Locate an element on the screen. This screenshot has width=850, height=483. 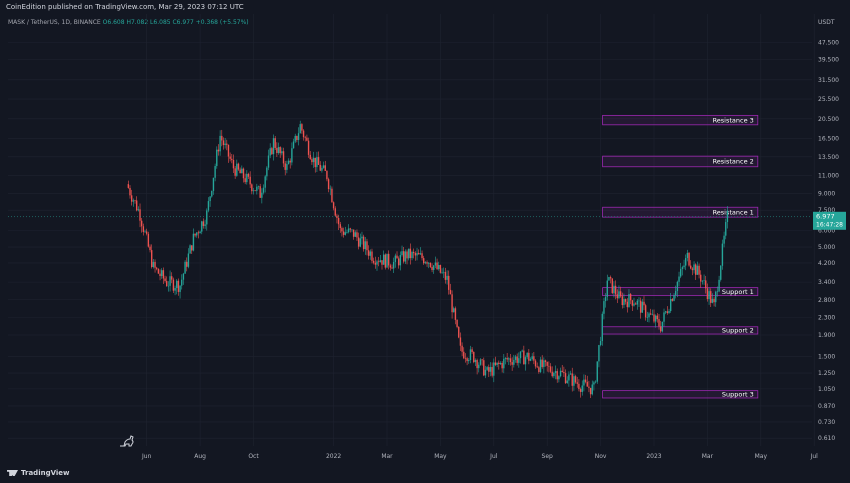
tradingview-logo: TradingView is located at coordinates (38, 473).